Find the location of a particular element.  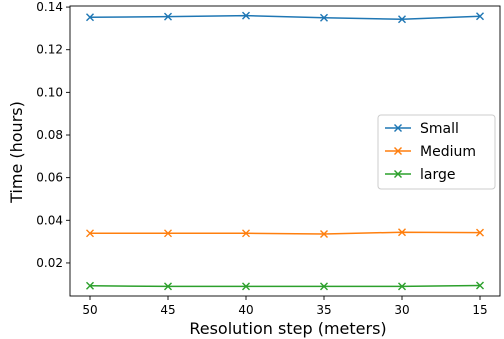

series-small is located at coordinates (285, 17).